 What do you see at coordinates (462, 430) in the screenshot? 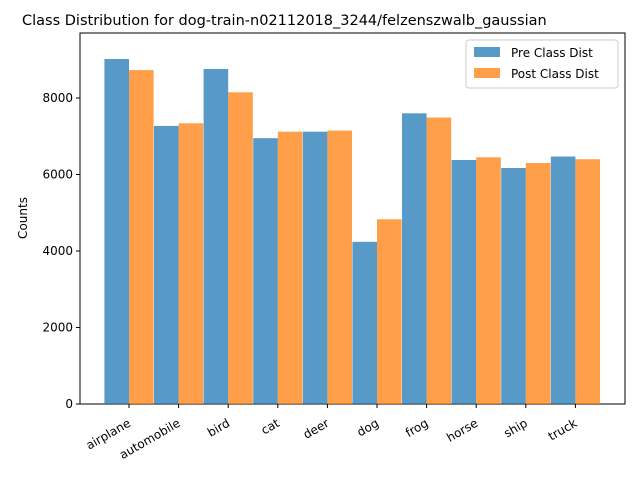
I see `x-tick-label-horse: horse` at bounding box center [462, 430].